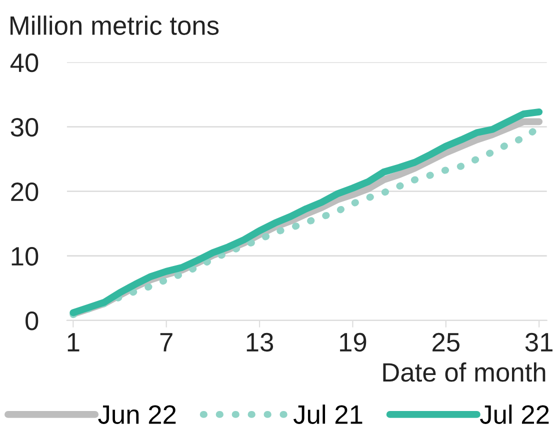 Image resolution: width=558 pixels, height=445 pixels. I want to click on legend-label: Jun 22, so click(137, 414).